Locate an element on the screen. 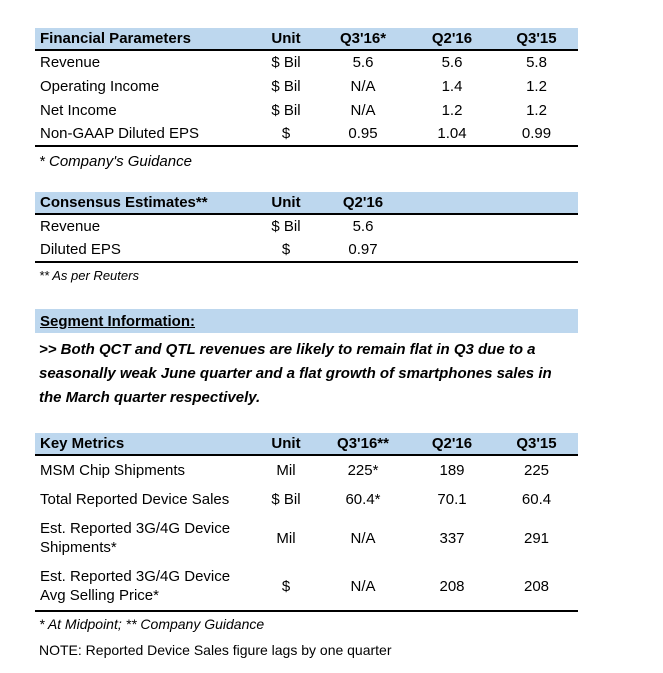 The width and height of the screenshot is (663, 673). column-header-q3-16: Q3'16* is located at coordinates (363, 39).